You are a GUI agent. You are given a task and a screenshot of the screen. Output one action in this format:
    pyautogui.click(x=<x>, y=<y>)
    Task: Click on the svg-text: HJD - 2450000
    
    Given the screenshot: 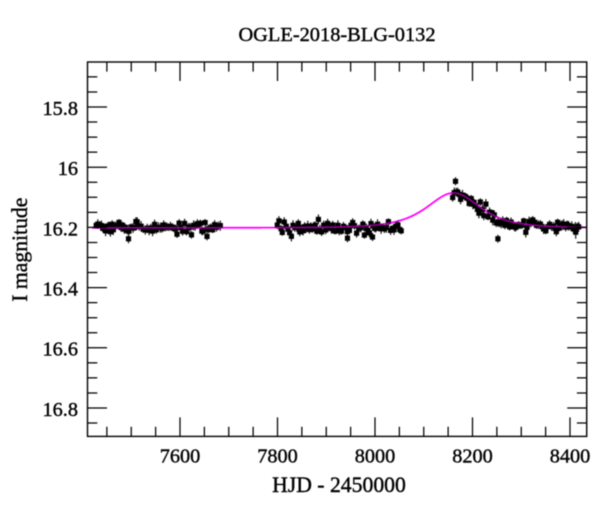 What is the action you would take?
    pyautogui.click(x=339, y=485)
    